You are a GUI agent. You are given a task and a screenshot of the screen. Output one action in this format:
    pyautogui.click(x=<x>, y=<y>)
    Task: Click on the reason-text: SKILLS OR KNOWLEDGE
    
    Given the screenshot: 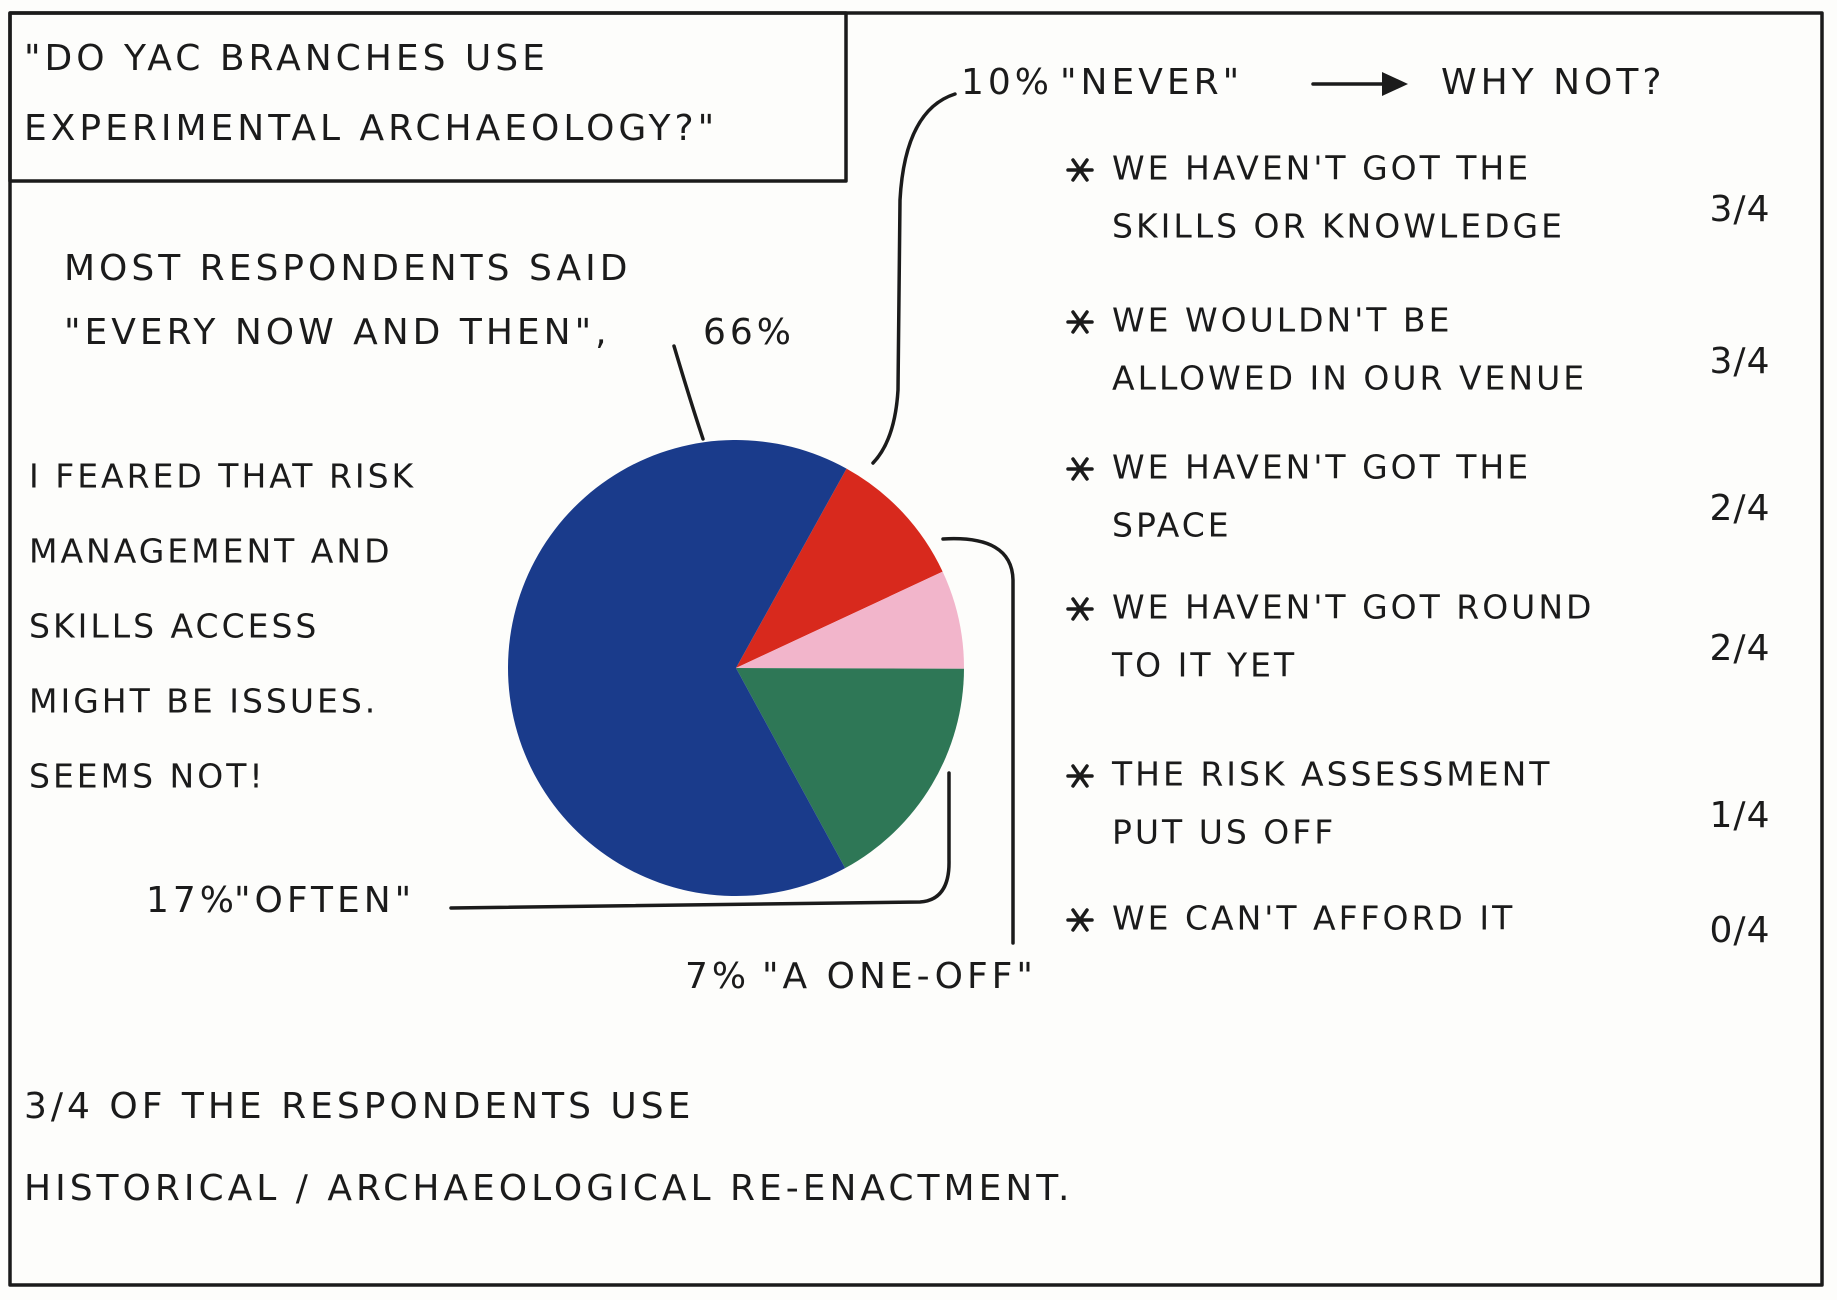 What is the action you would take?
    pyautogui.click(x=1338, y=226)
    